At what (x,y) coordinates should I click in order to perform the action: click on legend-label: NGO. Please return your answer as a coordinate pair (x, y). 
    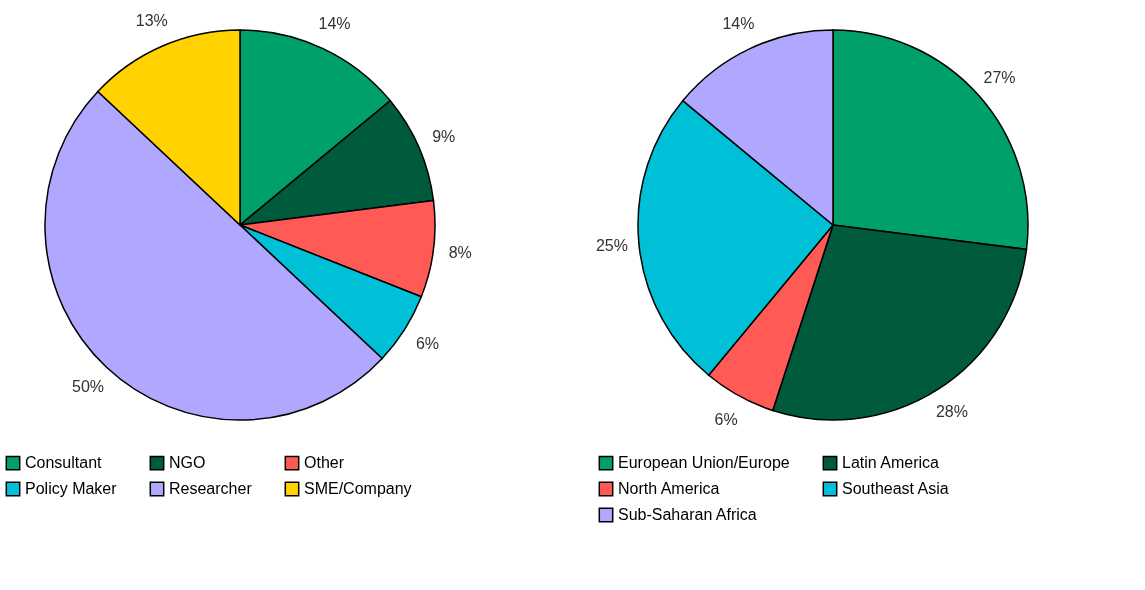
    Looking at the image, I should click on (187, 463).